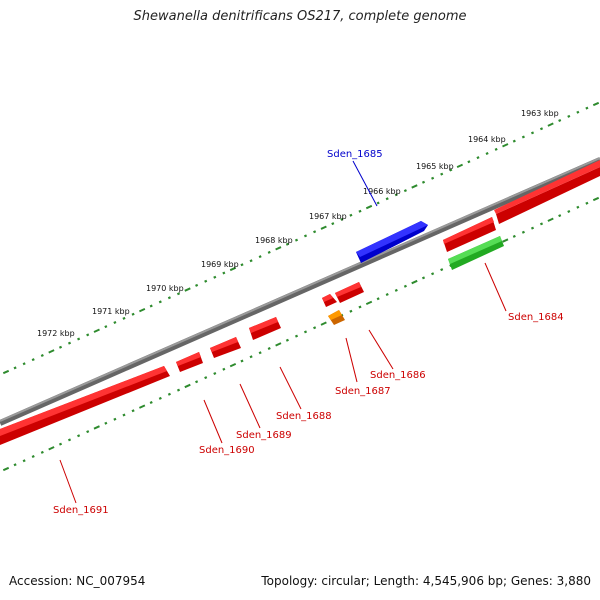 The image size is (600, 600). Describe the element at coordinates (264, 435) in the screenshot. I see `label-sden-1689: Sden_1689` at that location.